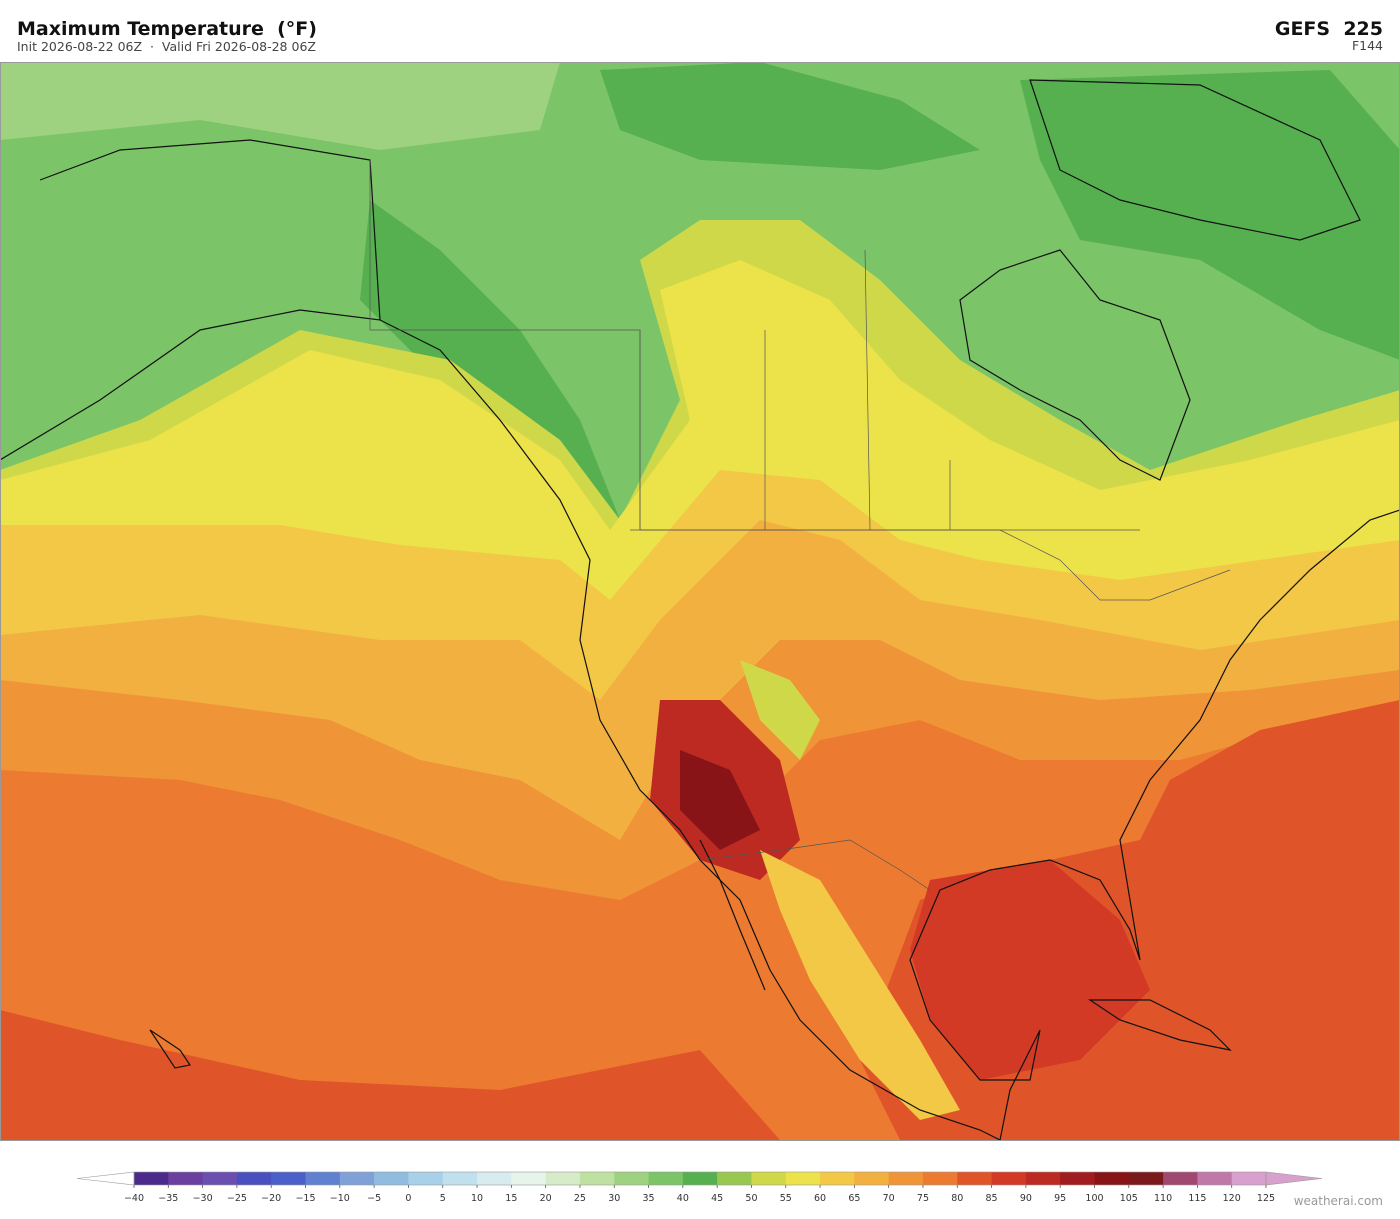 The width and height of the screenshot is (1400, 1219). Describe the element at coordinates (1338, 1201) in the screenshot. I see `watermark: weatherai.com` at that location.